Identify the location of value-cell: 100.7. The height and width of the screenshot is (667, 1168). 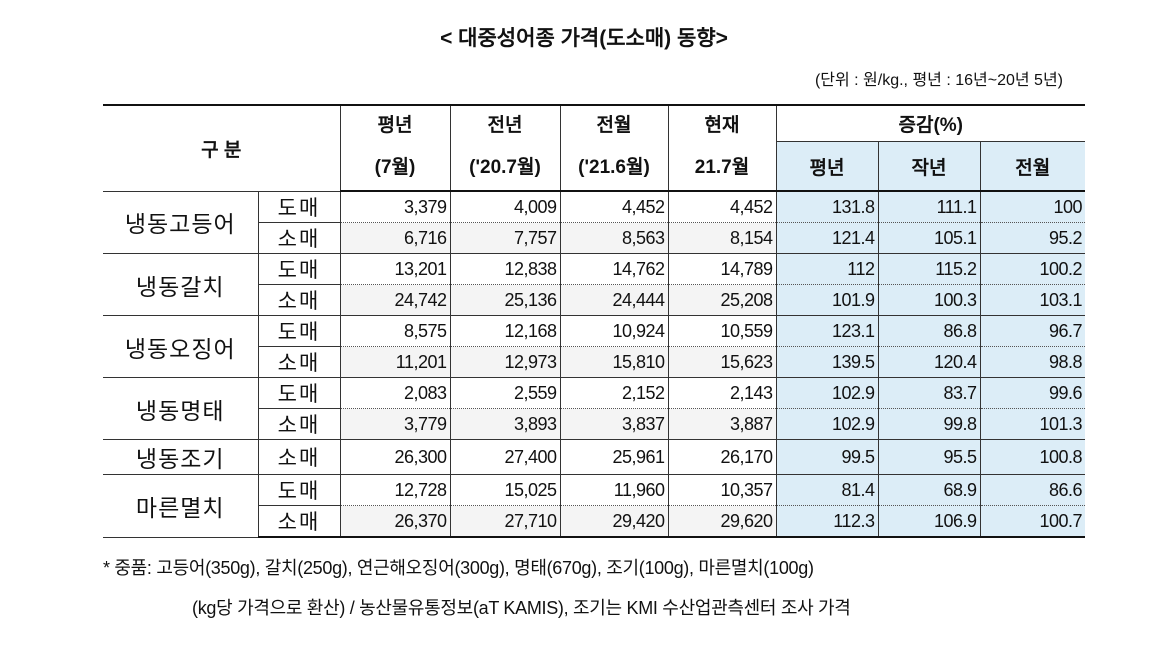
(1032, 521).